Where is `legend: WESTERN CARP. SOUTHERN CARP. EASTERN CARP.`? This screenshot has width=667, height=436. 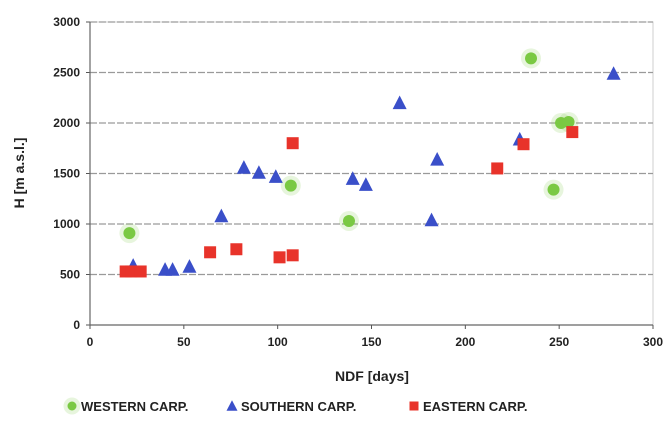 legend: WESTERN CARP. SOUTHERN CARP. EASTERN CARP. is located at coordinates (295, 406).